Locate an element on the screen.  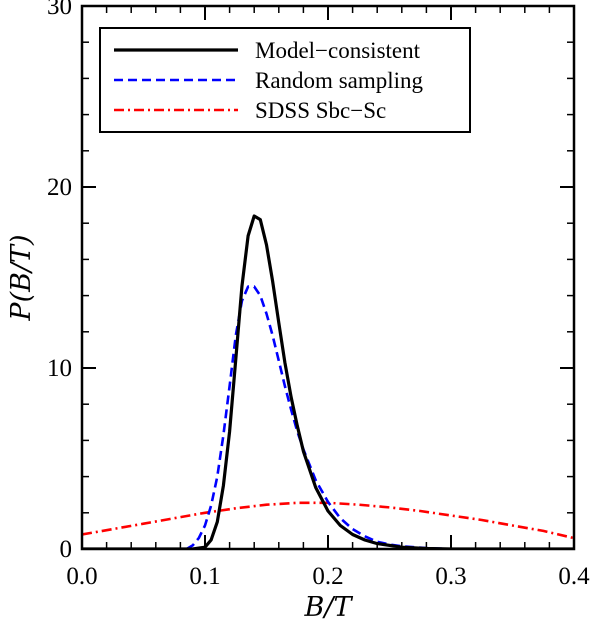
legend-label: Model−consistent is located at coordinates (338, 50).